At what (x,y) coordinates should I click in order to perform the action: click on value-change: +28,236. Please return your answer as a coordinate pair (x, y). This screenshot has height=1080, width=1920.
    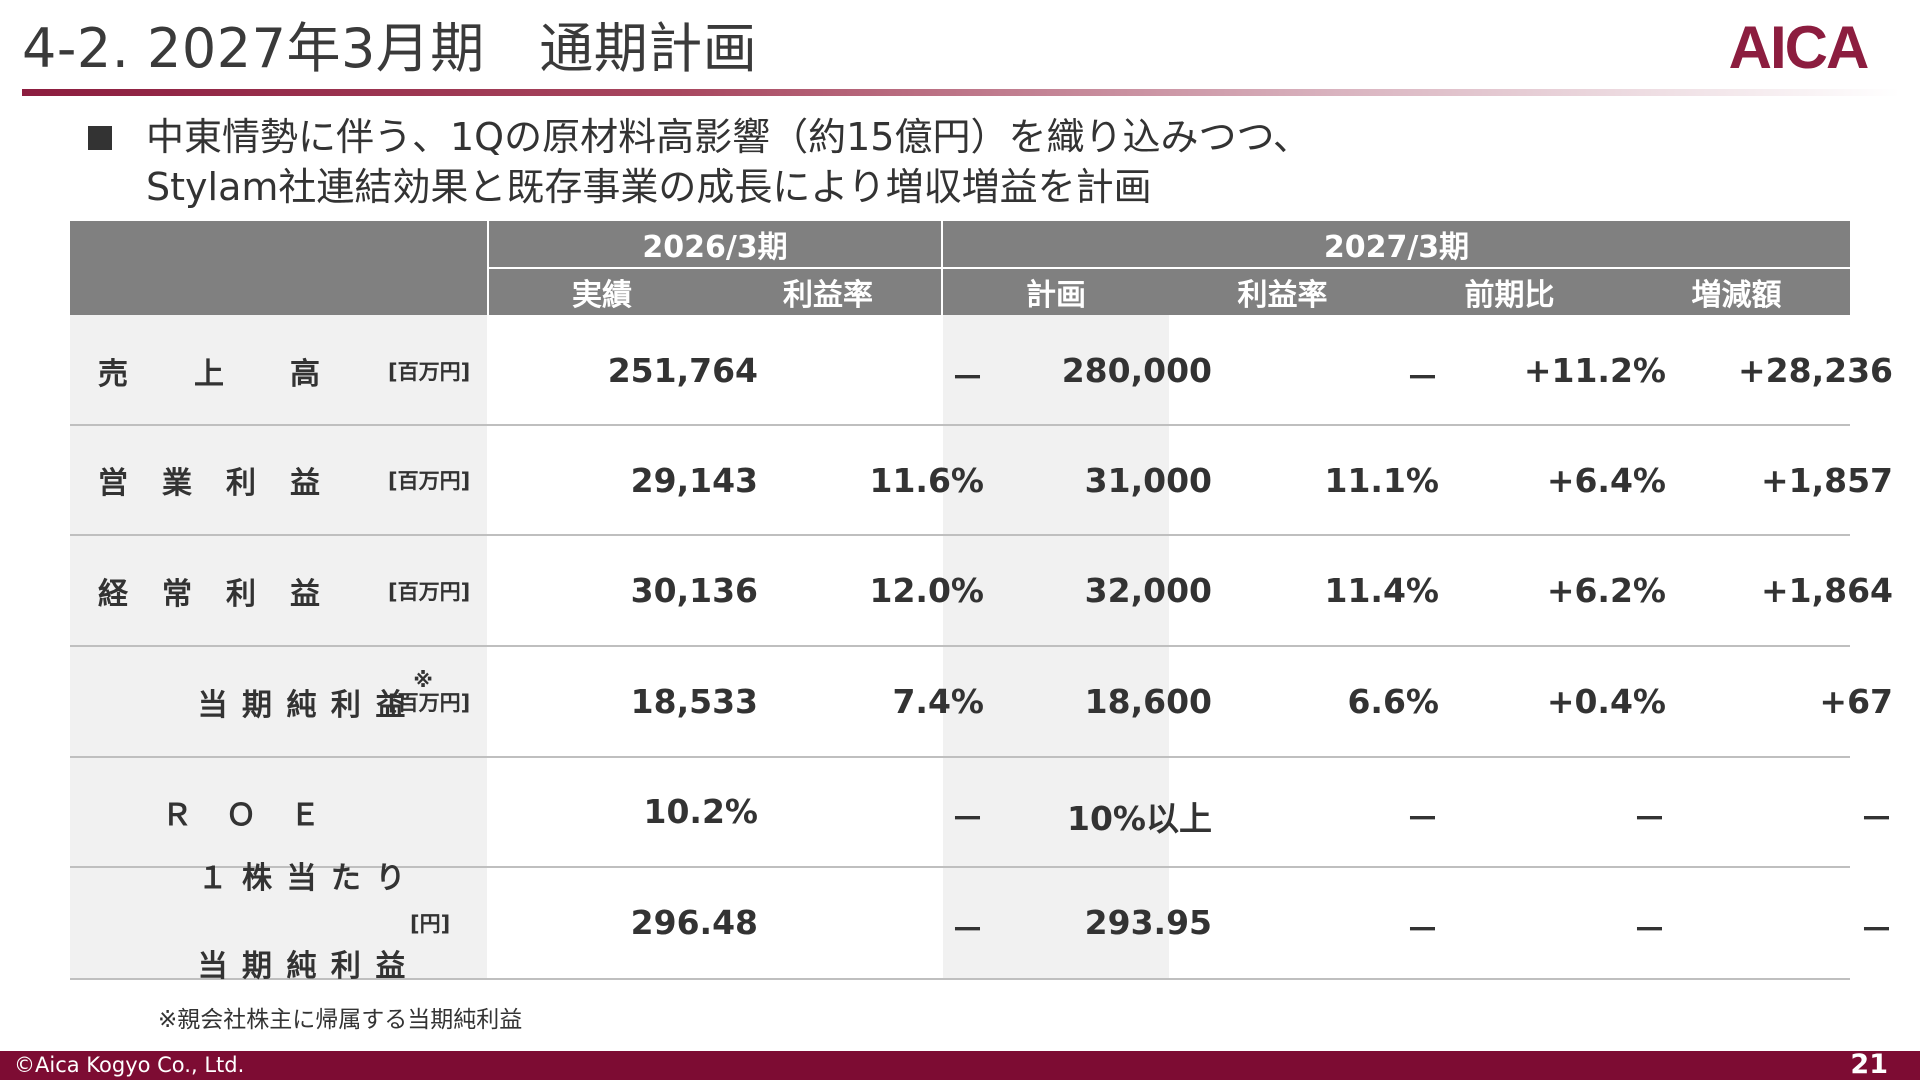
    Looking at the image, I should click on (1815, 370).